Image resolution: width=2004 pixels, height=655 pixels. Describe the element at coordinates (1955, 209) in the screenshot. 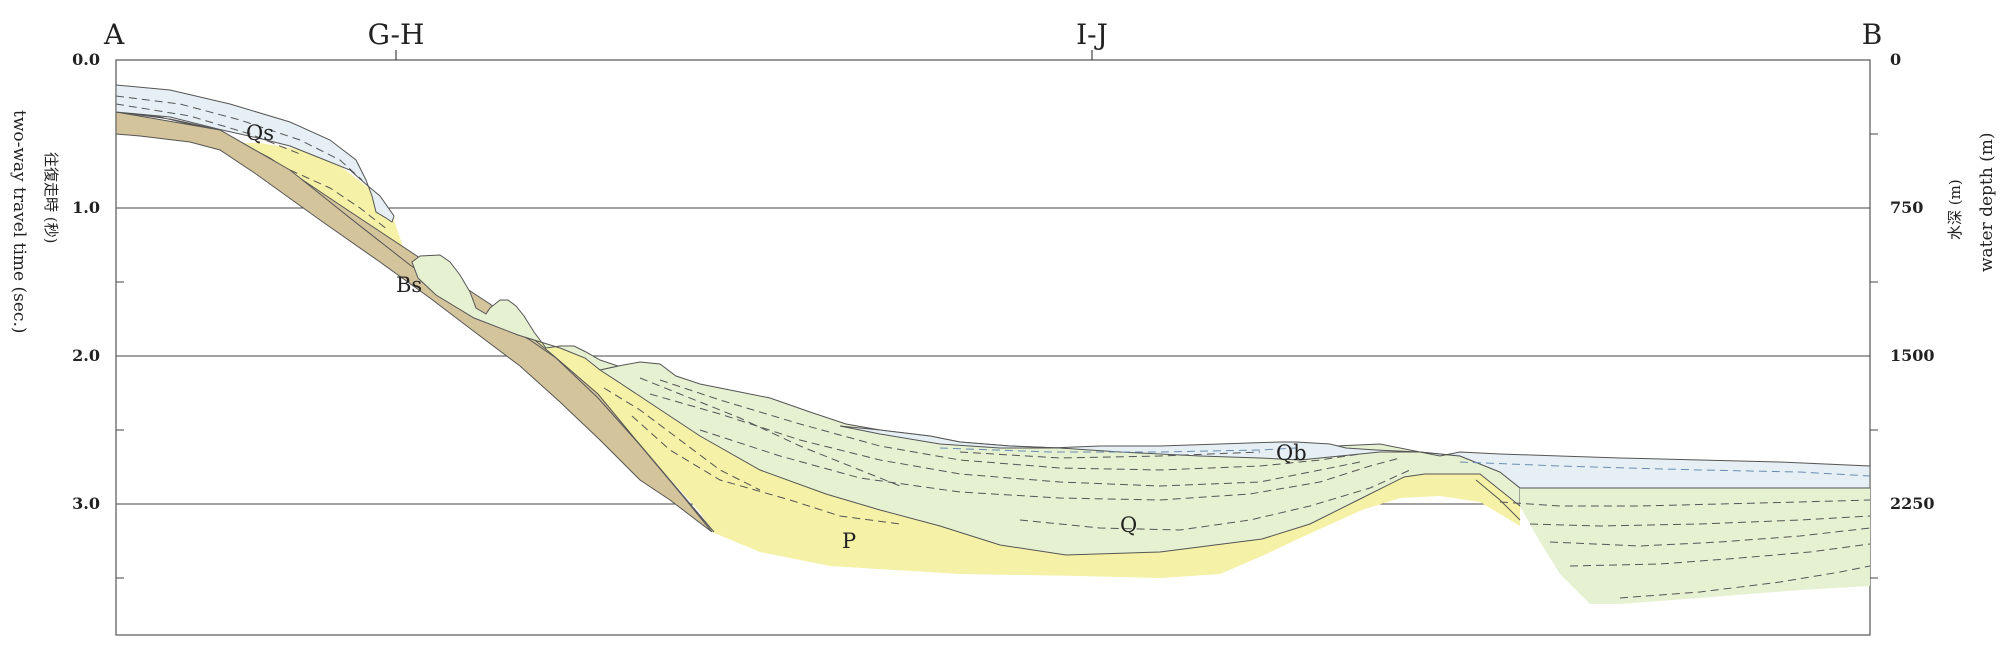

I see `right-axis-title-jp: 水深 (m)` at that location.